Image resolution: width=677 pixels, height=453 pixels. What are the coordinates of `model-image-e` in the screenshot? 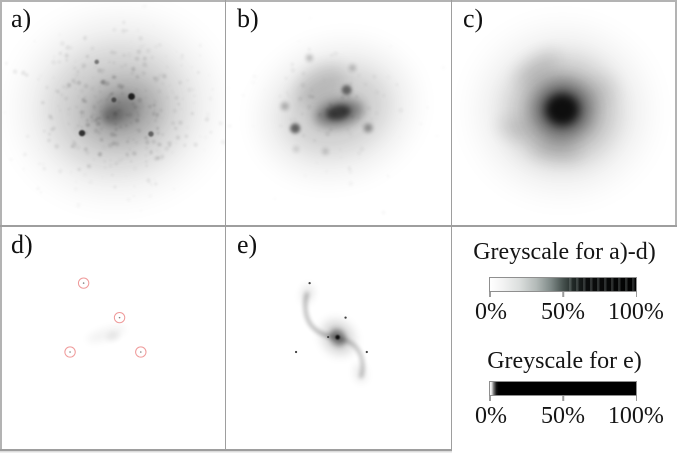 It's located at (331, 332).